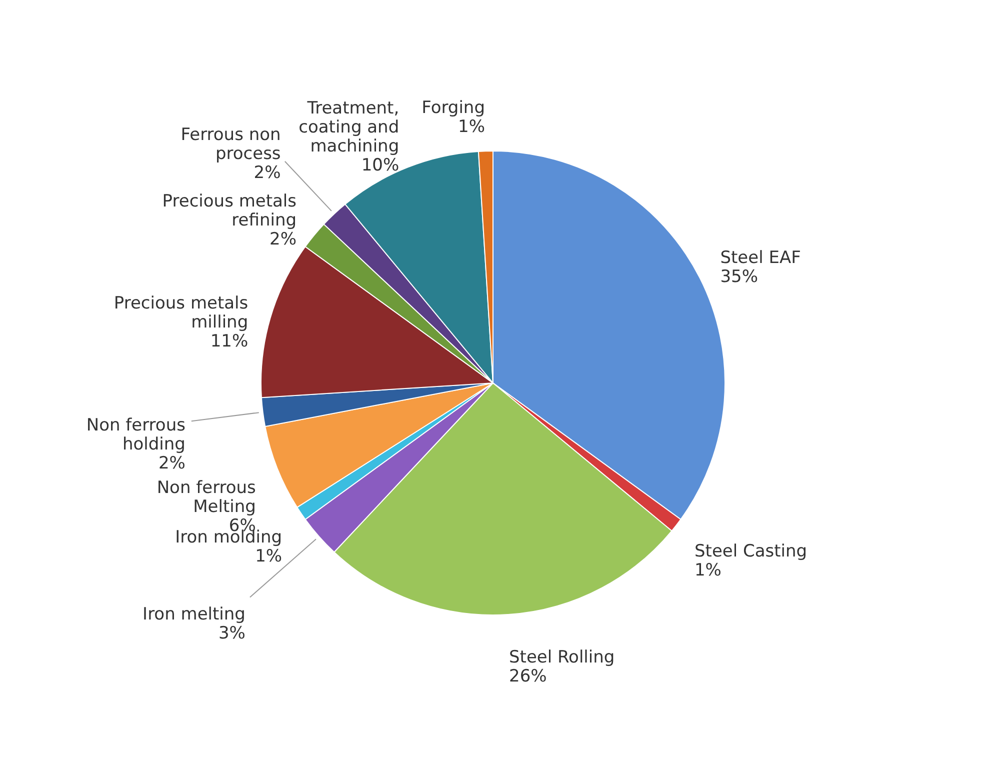  I want to click on data-label: 35%, so click(739, 277).